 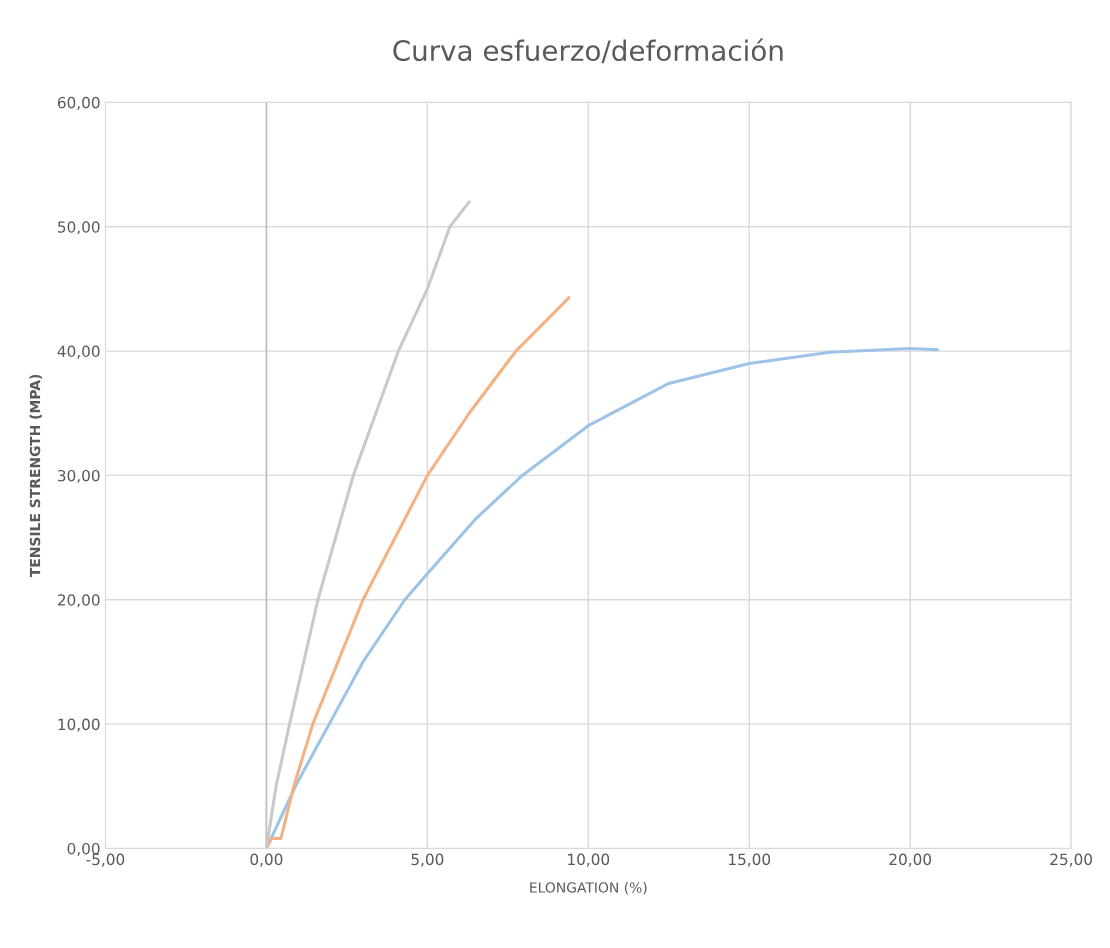 What do you see at coordinates (589, 860) in the screenshot?
I see `x-tick-label: 10,00` at bounding box center [589, 860].